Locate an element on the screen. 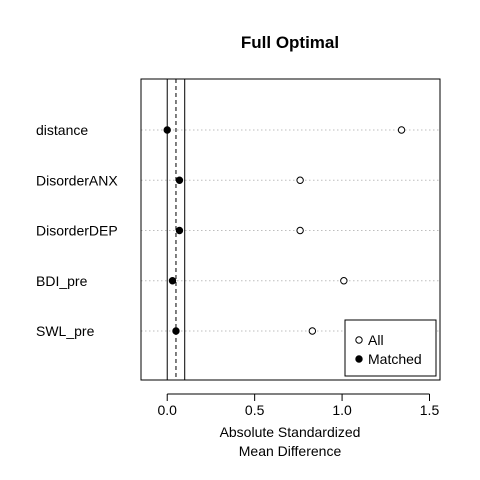 Image resolution: width=480 pixels, height=480 pixels. legend-label-all: All is located at coordinates (376, 340).